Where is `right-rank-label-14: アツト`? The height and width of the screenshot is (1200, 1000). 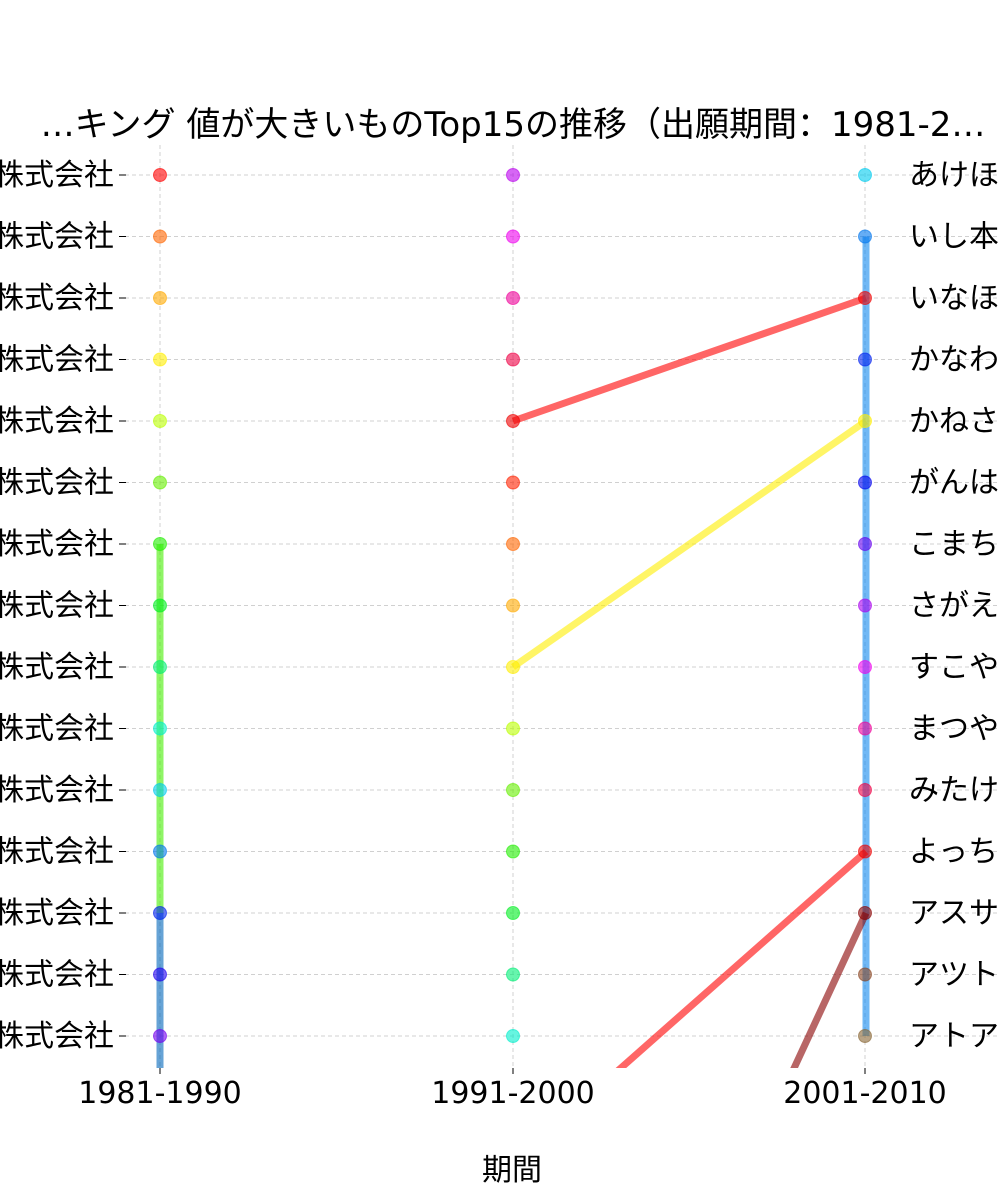
right-rank-label-14: アツト is located at coordinates (954, 975).